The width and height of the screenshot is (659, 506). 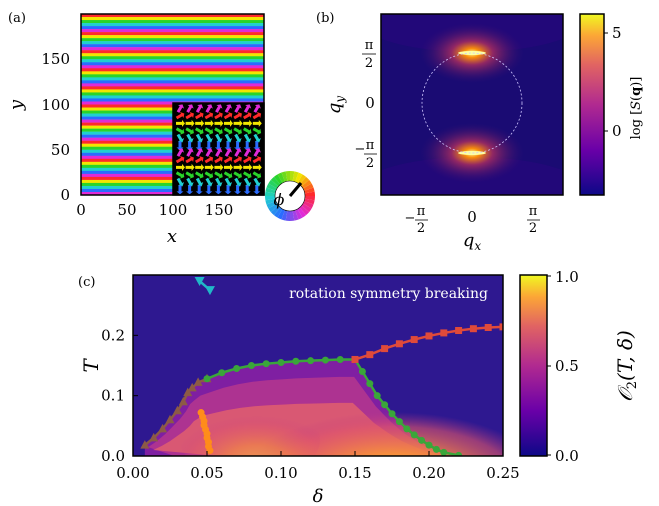 I want to click on ytick: 0.1, so click(x=113, y=396).